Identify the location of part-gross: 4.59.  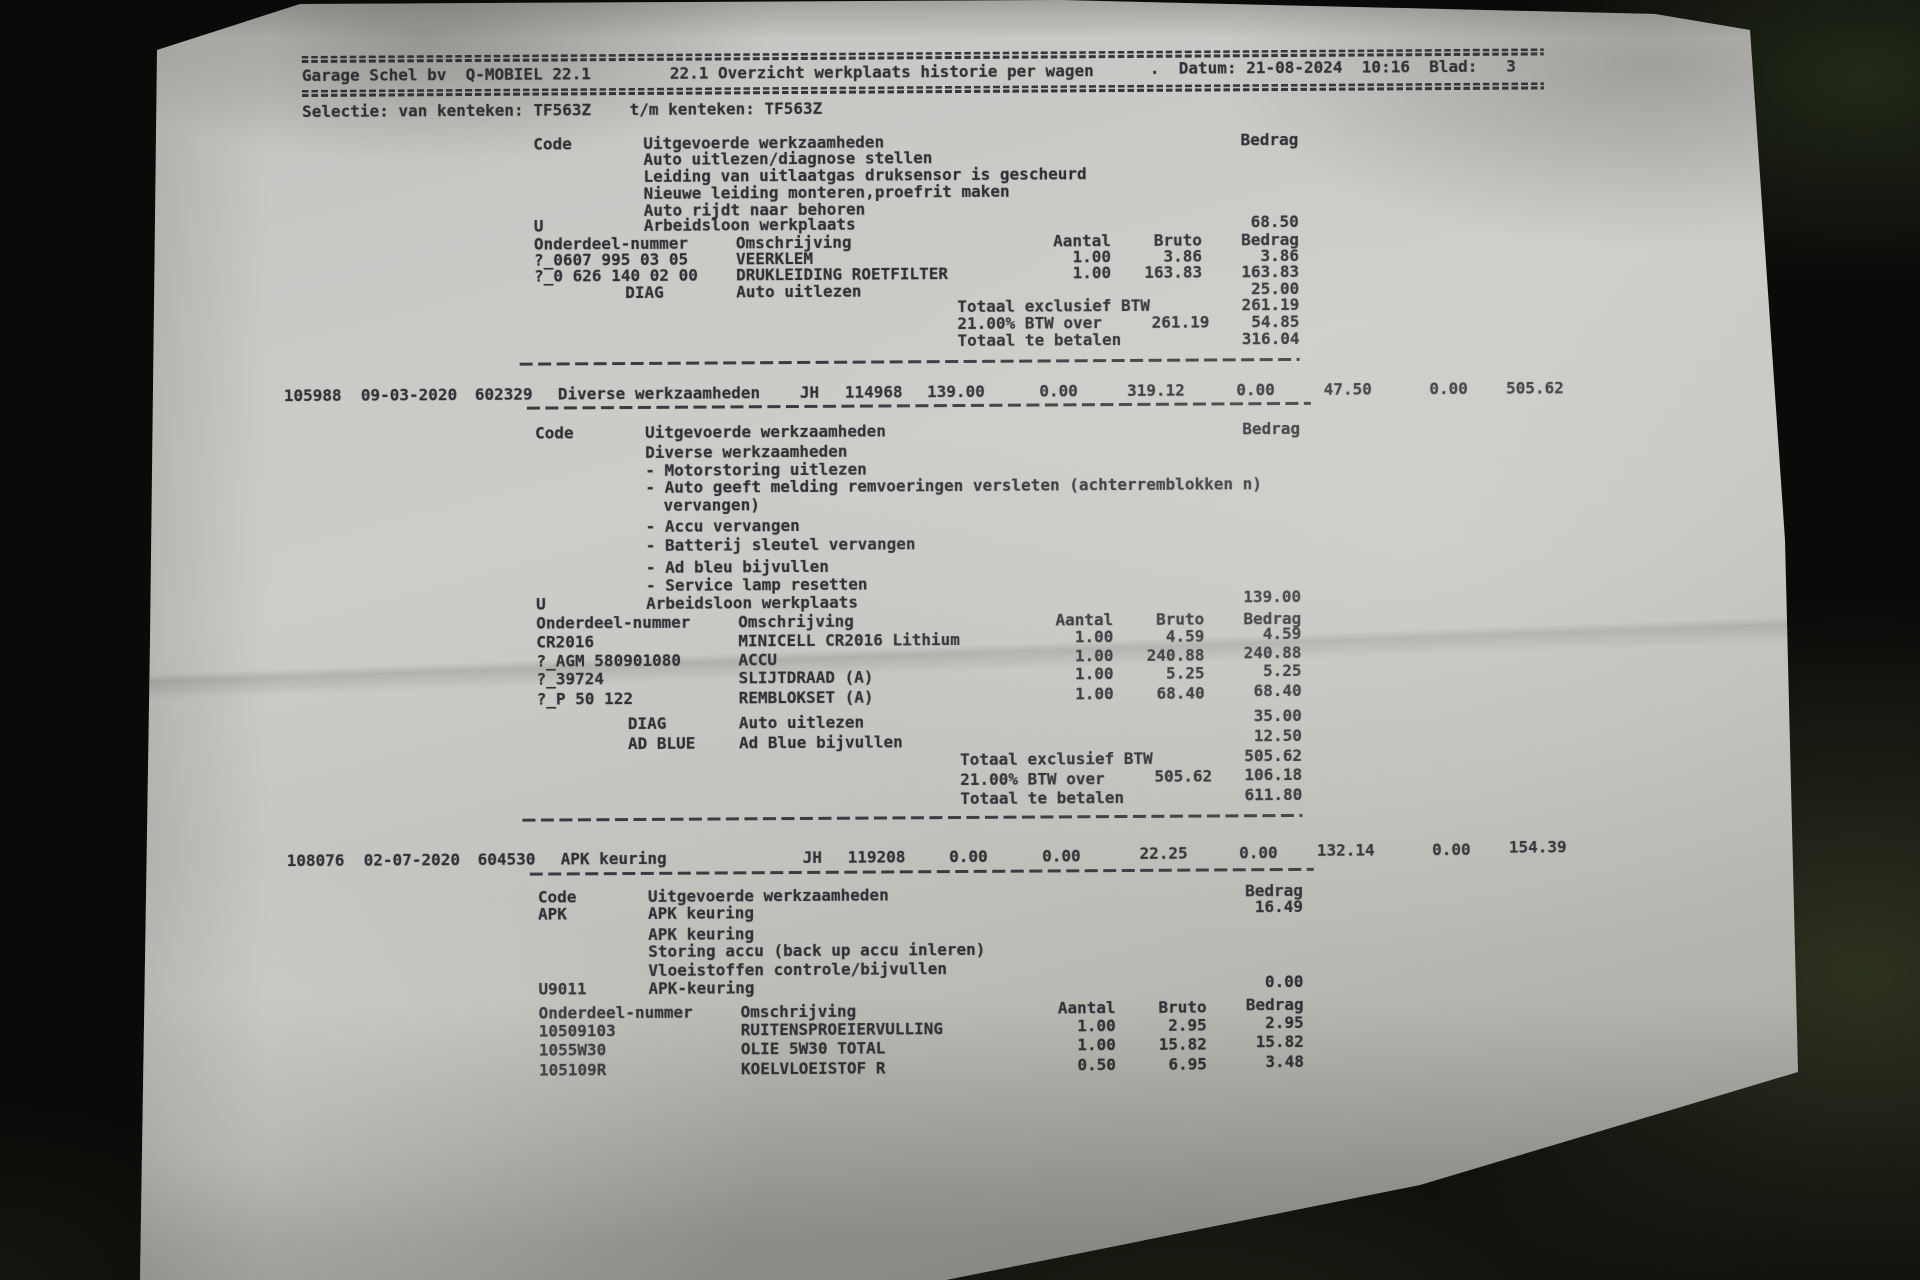
(1185, 636).